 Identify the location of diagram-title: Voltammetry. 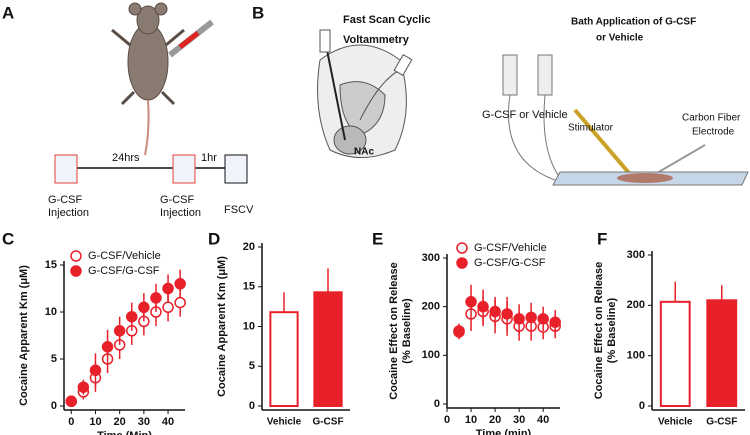
(376, 40).